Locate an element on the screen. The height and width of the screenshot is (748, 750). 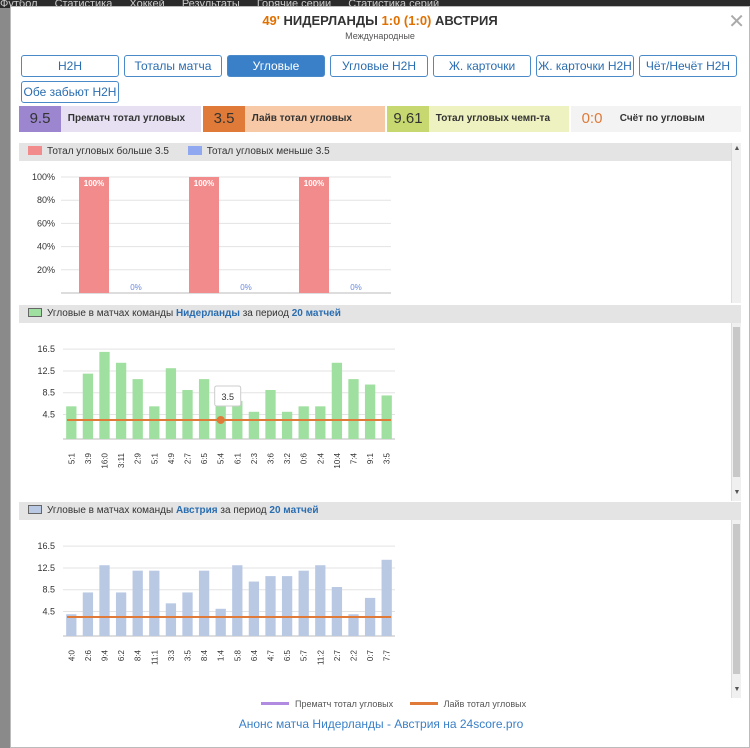
tooltip-point is located at coordinates (220, 419).